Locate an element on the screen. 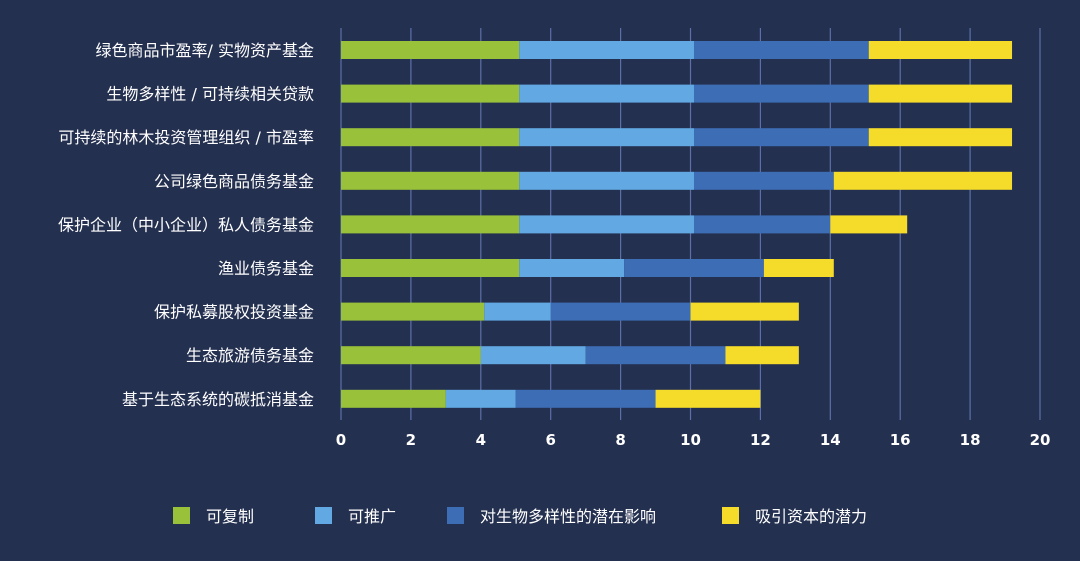 Image resolution: width=1080 pixels, height=561 pixels. x-tick-label: 16 is located at coordinates (900, 440).